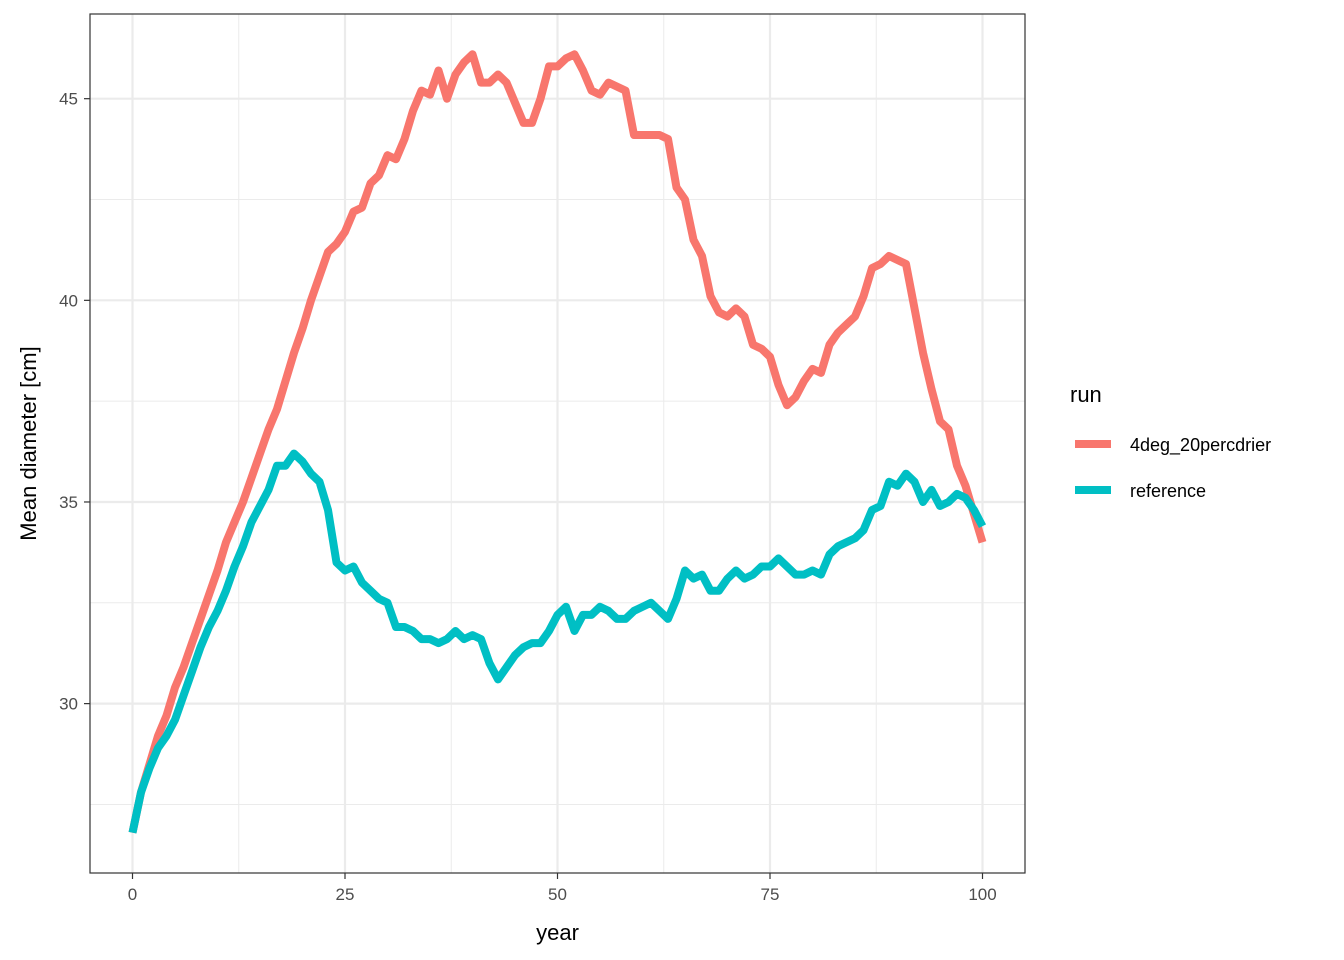  Describe the element at coordinates (68, 502) in the screenshot. I see `y-tick-label: 35` at that location.